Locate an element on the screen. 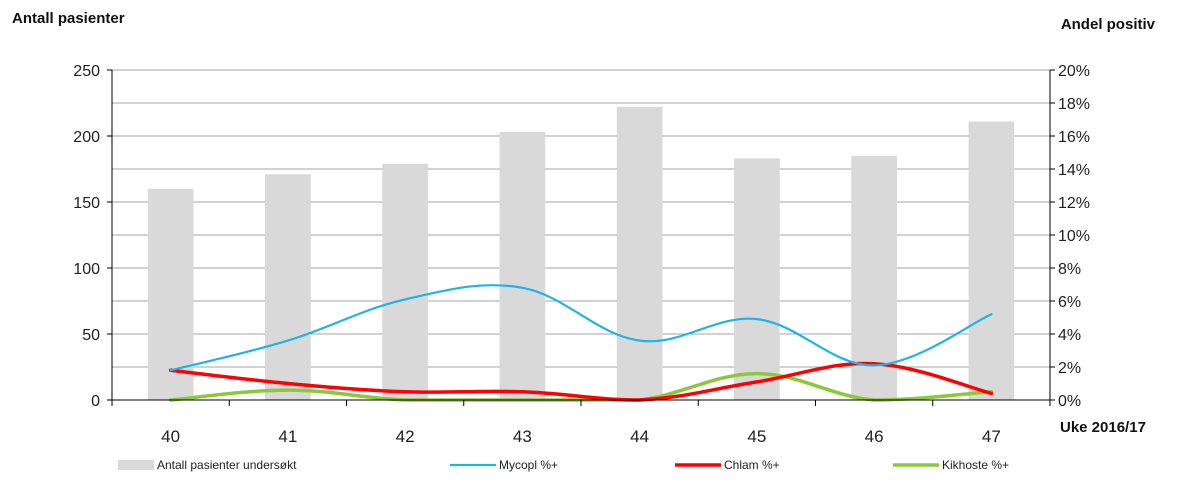 Image resolution: width=1182 pixels, height=481 pixels. right-axis-title: Andel positiv is located at coordinates (1108, 24).